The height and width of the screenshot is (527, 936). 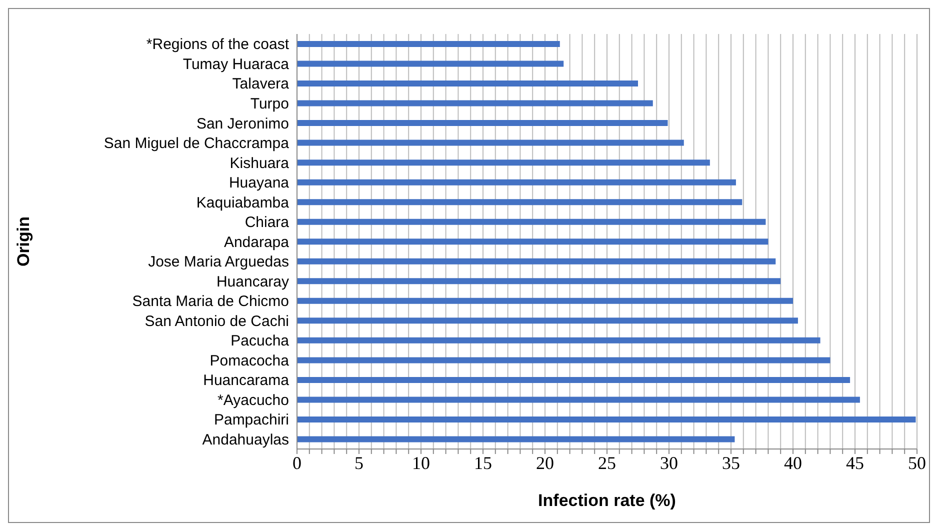 What do you see at coordinates (253, 281) in the screenshot?
I see `y-tick-label: Huancaray` at bounding box center [253, 281].